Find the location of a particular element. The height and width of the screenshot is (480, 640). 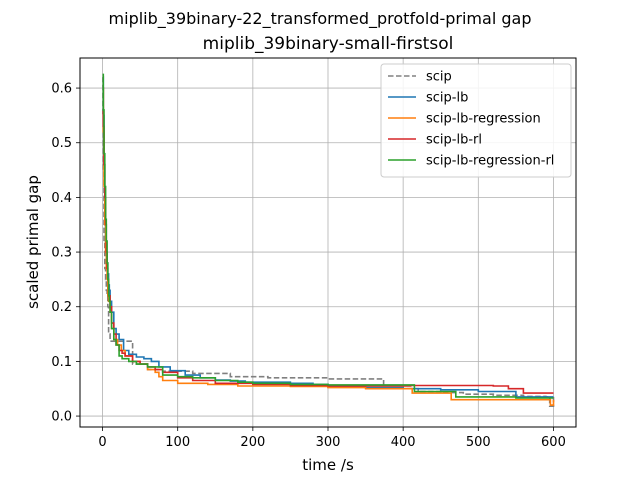

x-axis-label: time /s is located at coordinates (328, 465).